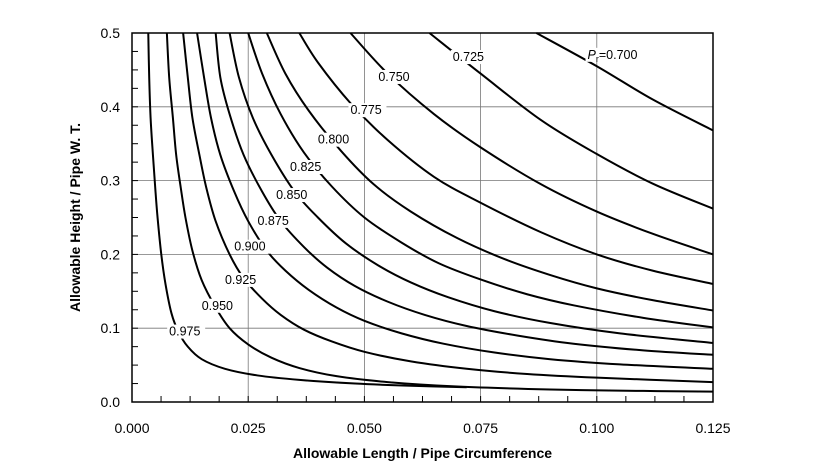  I want to click on curve-label-11: 0.975, so click(184, 332).